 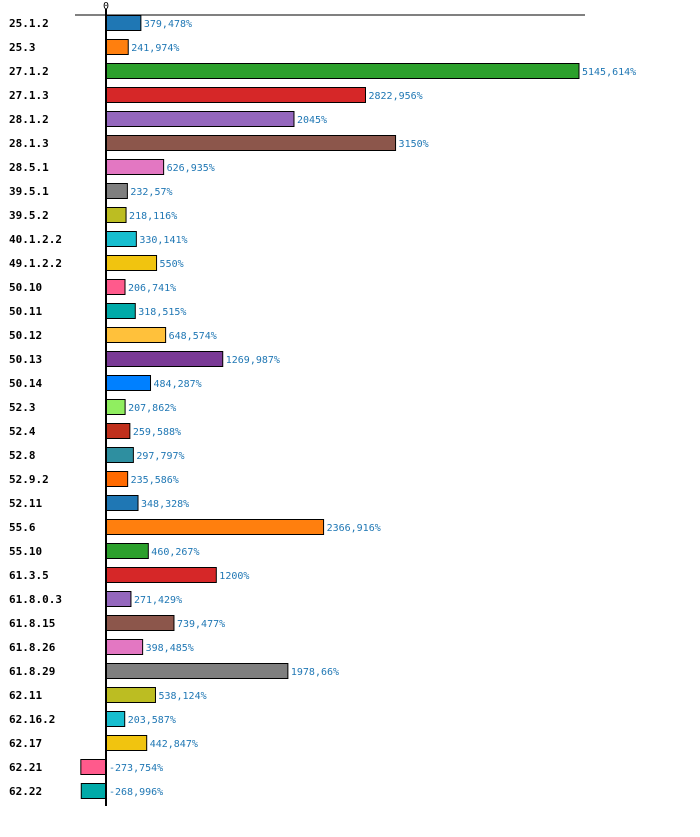 I want to click on value-label: 218,116%, so click(x=153, y=216).